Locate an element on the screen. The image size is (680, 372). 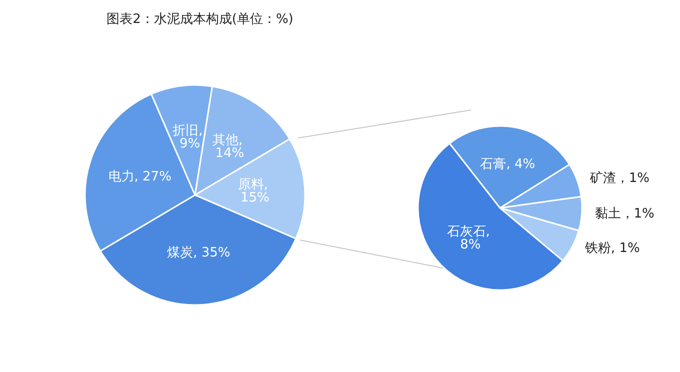
slice-label: 石膏, 4% is located at coordinates (508, 164).